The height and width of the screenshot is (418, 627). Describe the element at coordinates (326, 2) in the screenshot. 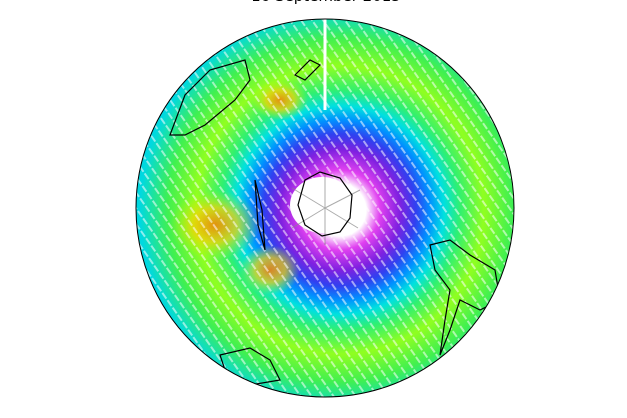

I see `map-title: 16 September 2015` at that location.